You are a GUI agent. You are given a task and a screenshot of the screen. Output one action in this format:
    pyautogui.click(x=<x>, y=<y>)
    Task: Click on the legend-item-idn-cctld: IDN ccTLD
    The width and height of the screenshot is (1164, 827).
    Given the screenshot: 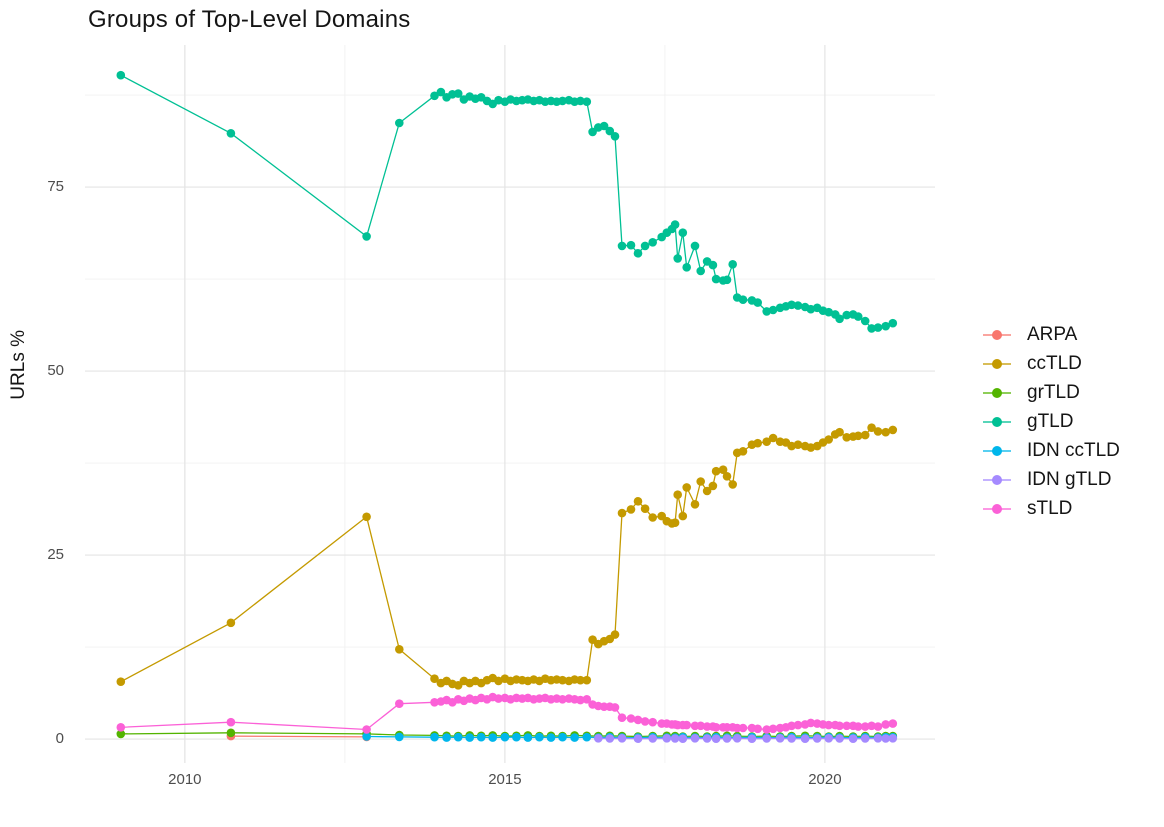 What is the action you would take?
    pyautogui.click(x=1051, y=450)
    